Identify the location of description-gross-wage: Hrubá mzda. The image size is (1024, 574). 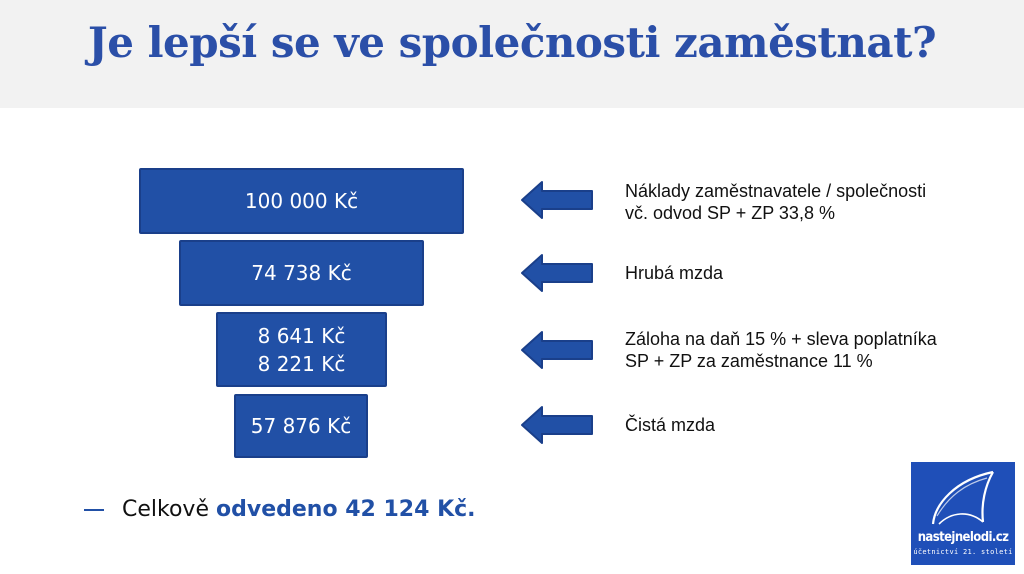
(674, 273).